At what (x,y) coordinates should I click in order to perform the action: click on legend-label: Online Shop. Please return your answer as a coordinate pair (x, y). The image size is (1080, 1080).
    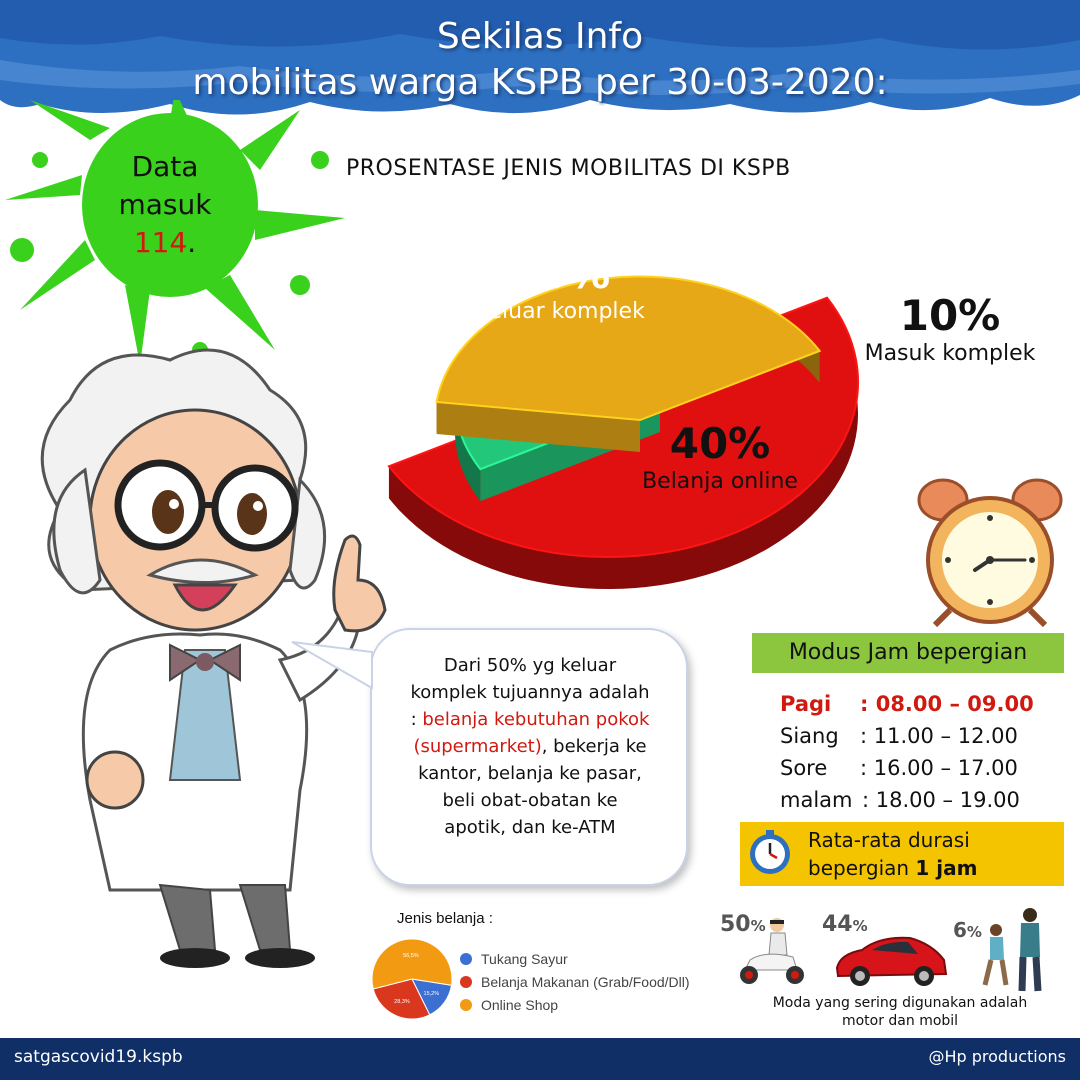
    Looking at the image, I should click on (520, 1004).